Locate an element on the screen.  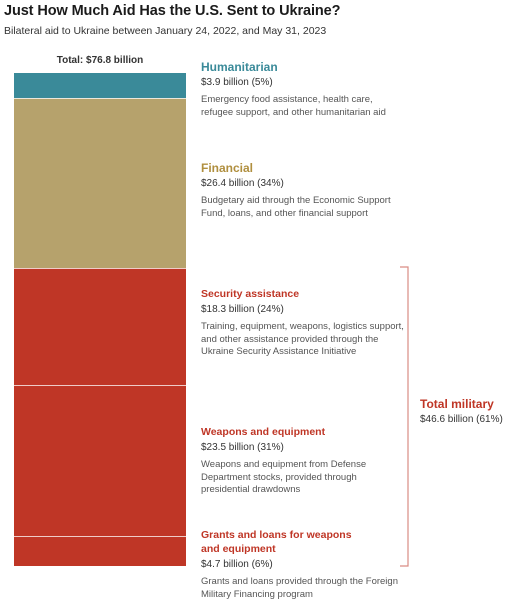
category-value: $3.9 billion (5%) is located at coordinates (237, 82).